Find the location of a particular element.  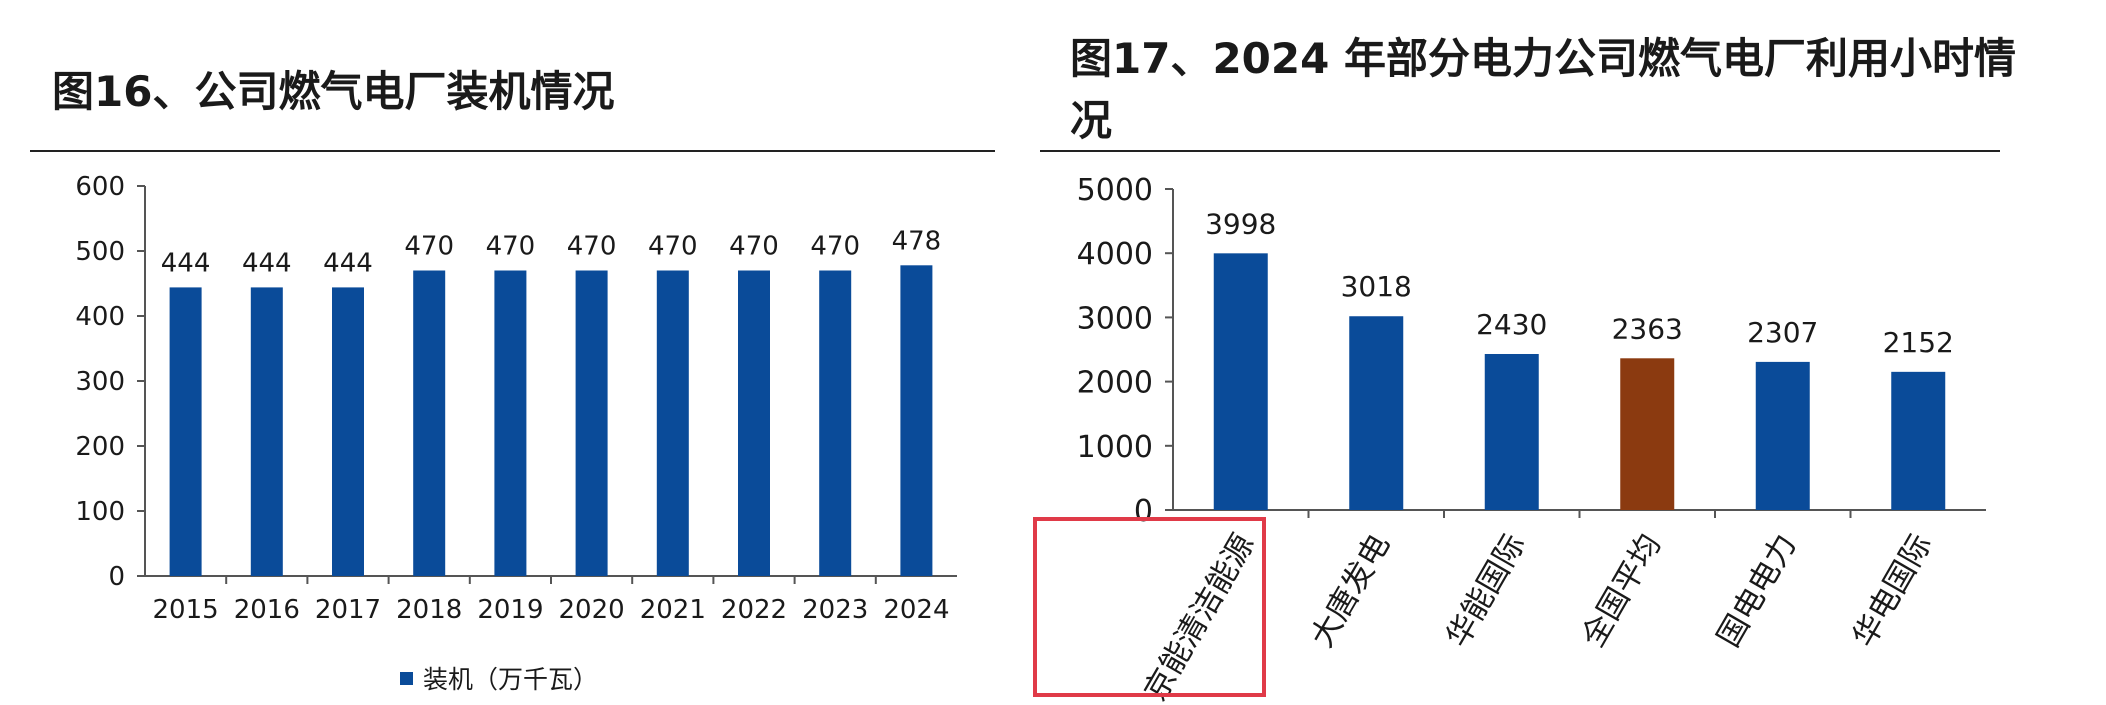

left-y-tick-label: 0 is located at coordinates (116, 577).